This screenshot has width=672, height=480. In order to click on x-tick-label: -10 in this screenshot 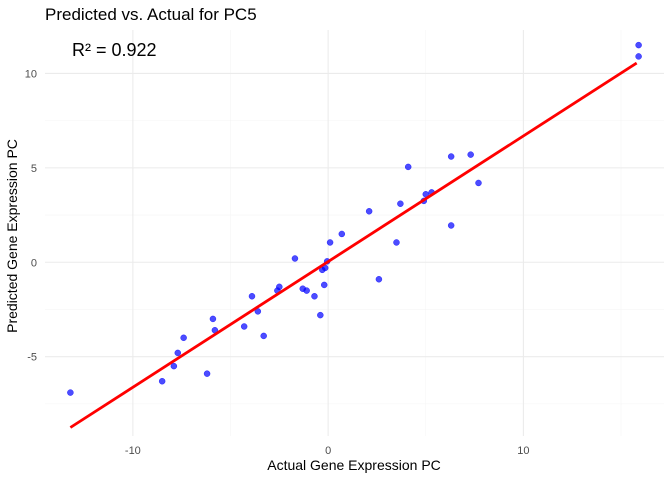, I will do `click(133, 451)`.